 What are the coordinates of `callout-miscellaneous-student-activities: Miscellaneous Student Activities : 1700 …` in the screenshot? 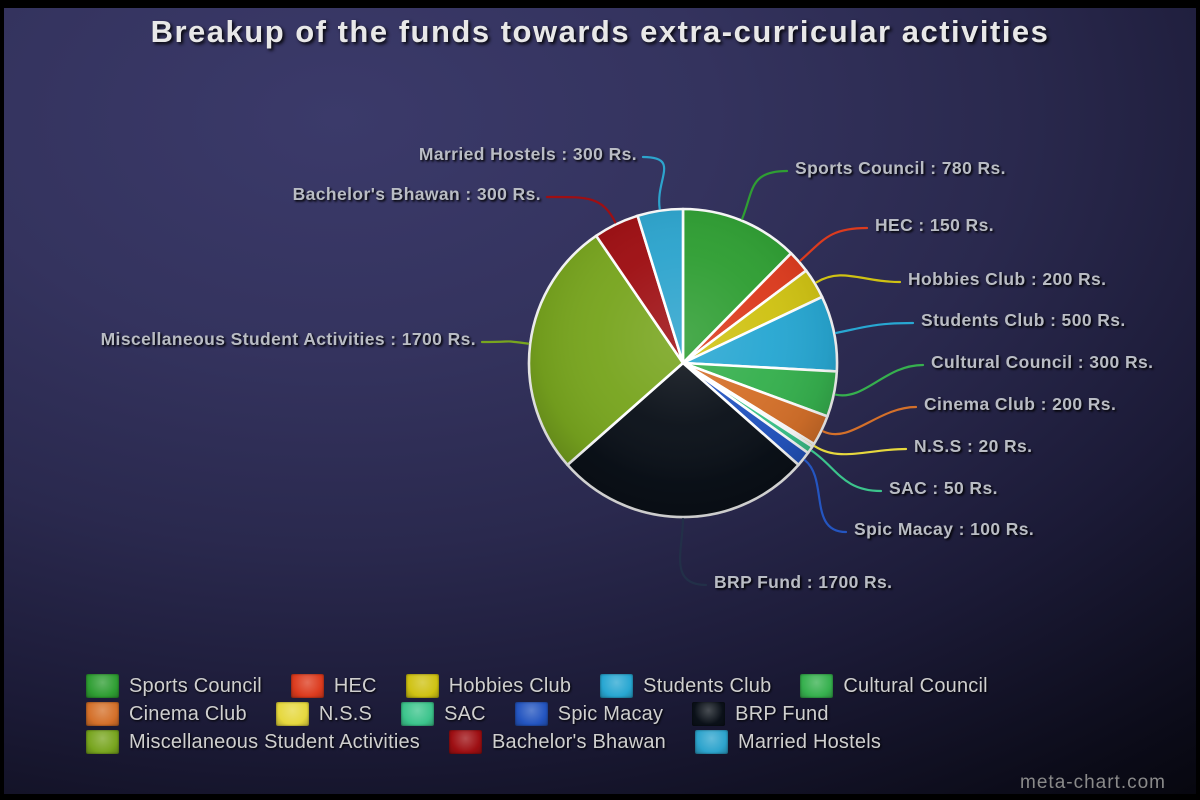 It's located at (288, 339).